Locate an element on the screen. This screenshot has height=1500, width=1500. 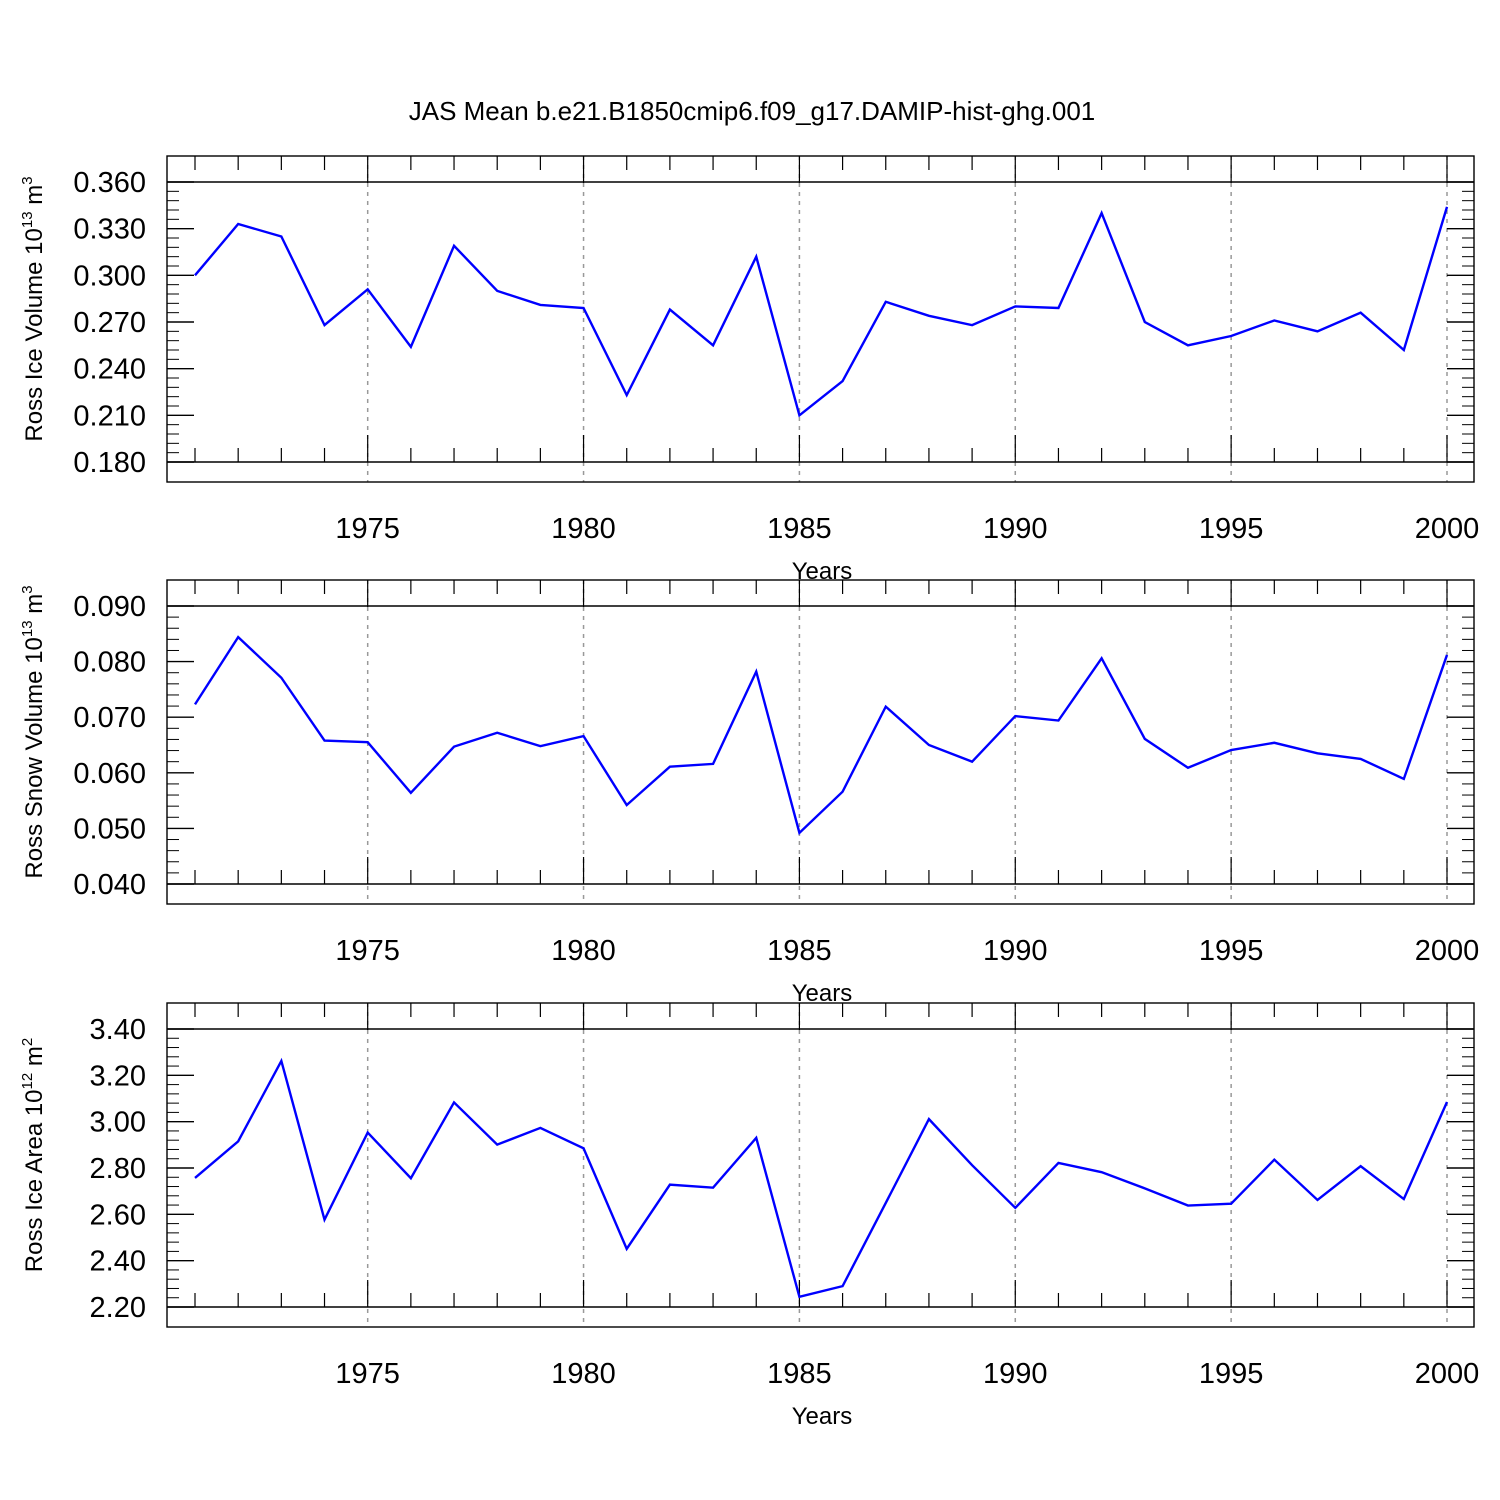
y-tick-label: 0.210 is located at coordinates (109, 416).